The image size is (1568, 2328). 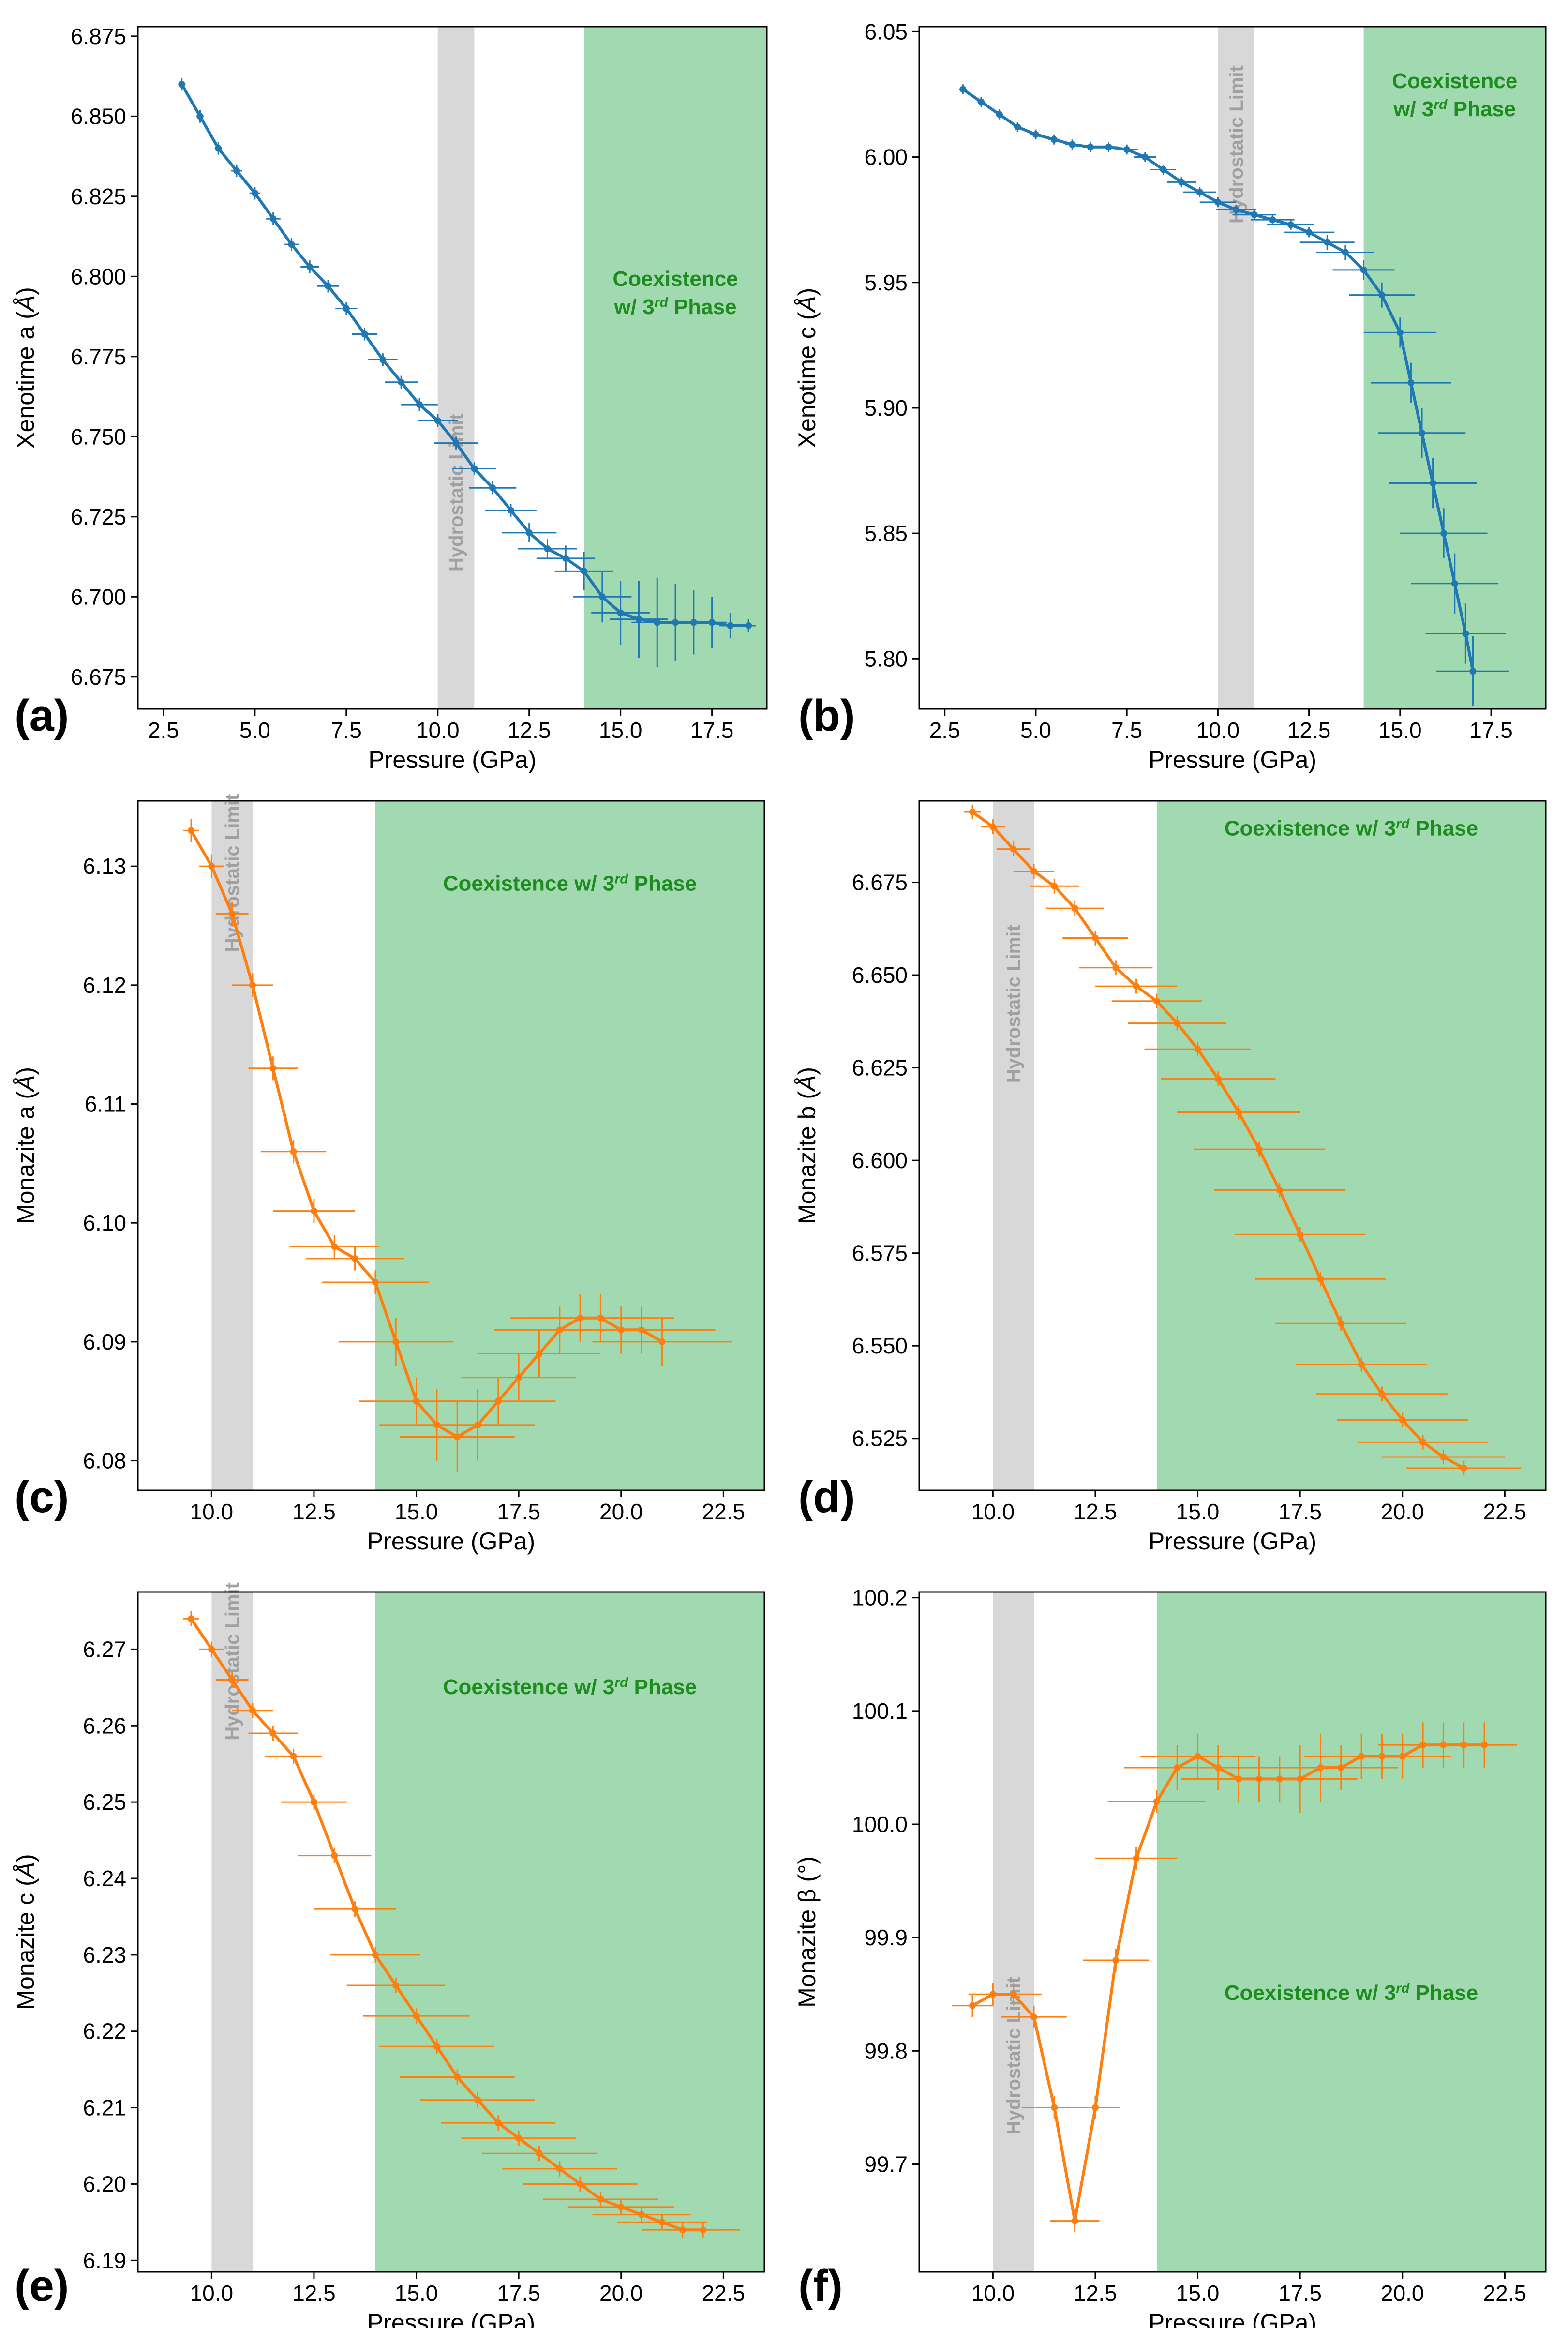 What do you see at coordinates (104, 986) in the screenshot?
I see `y-tick-label: 6.12` at bounding box center [104, 986].